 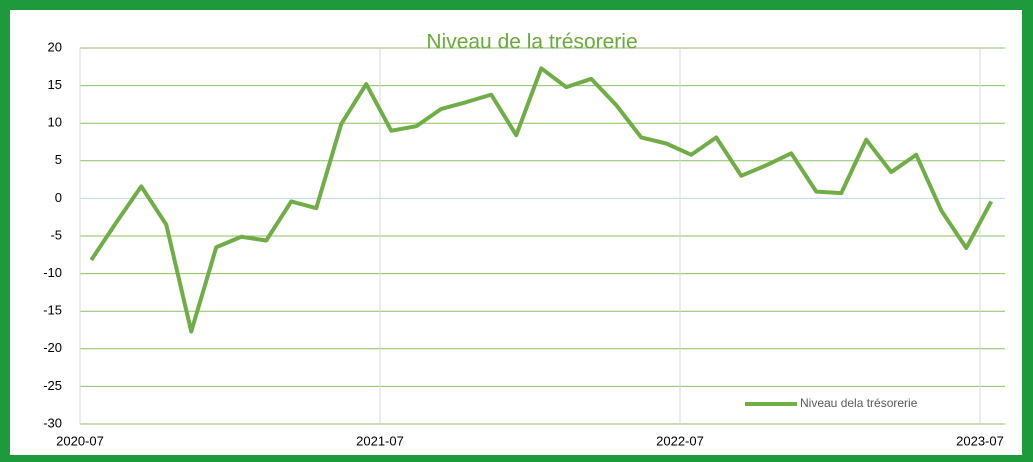 What do you see at coordinates (55, 46) in the screenshot?
I see `y-tick-label: 20` at bounding box center [55, 46].